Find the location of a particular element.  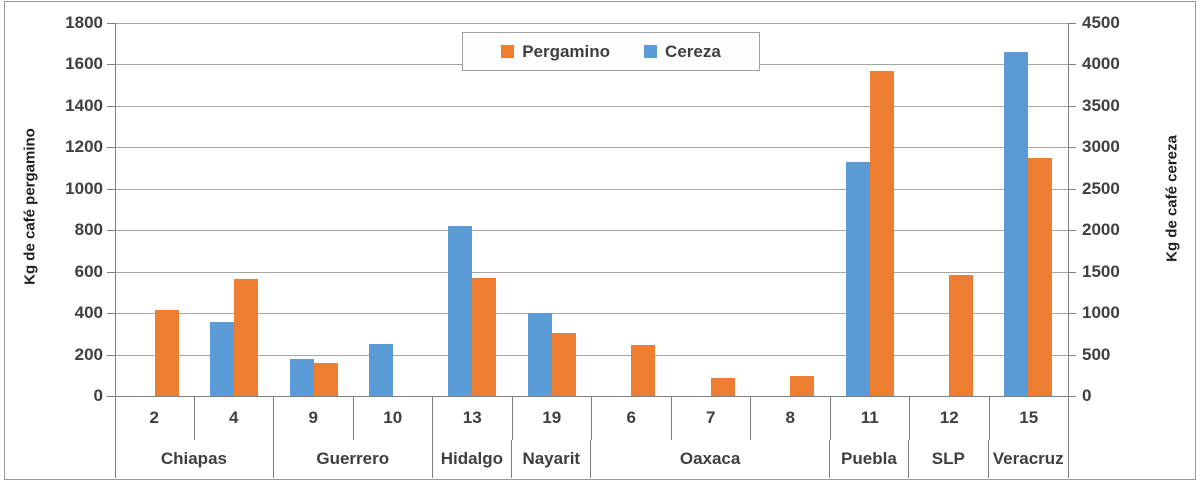

category-label-9: 9 is located at coordinates (314, 418).